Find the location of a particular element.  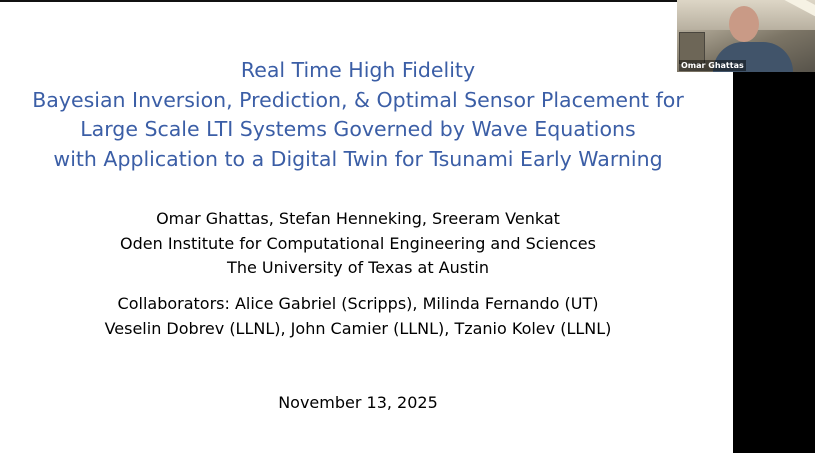

video-background-window is located at coordinates (692, 48).